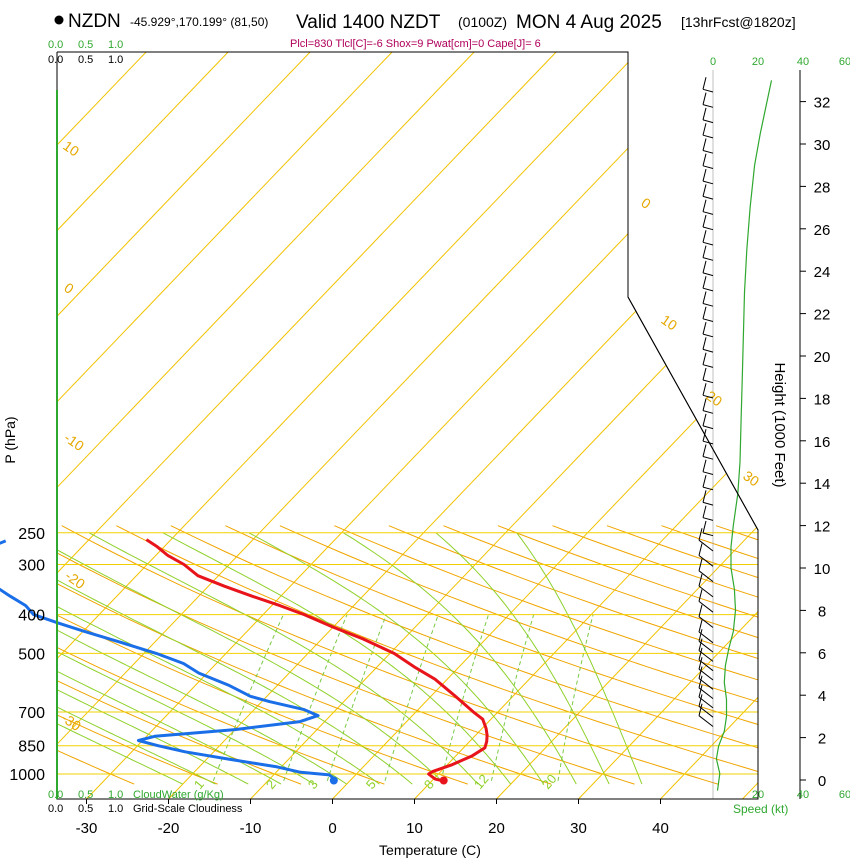  Describe the element at coordinates (822, 103) in the screenshot. I see `height-tick-label: 32` at that location.